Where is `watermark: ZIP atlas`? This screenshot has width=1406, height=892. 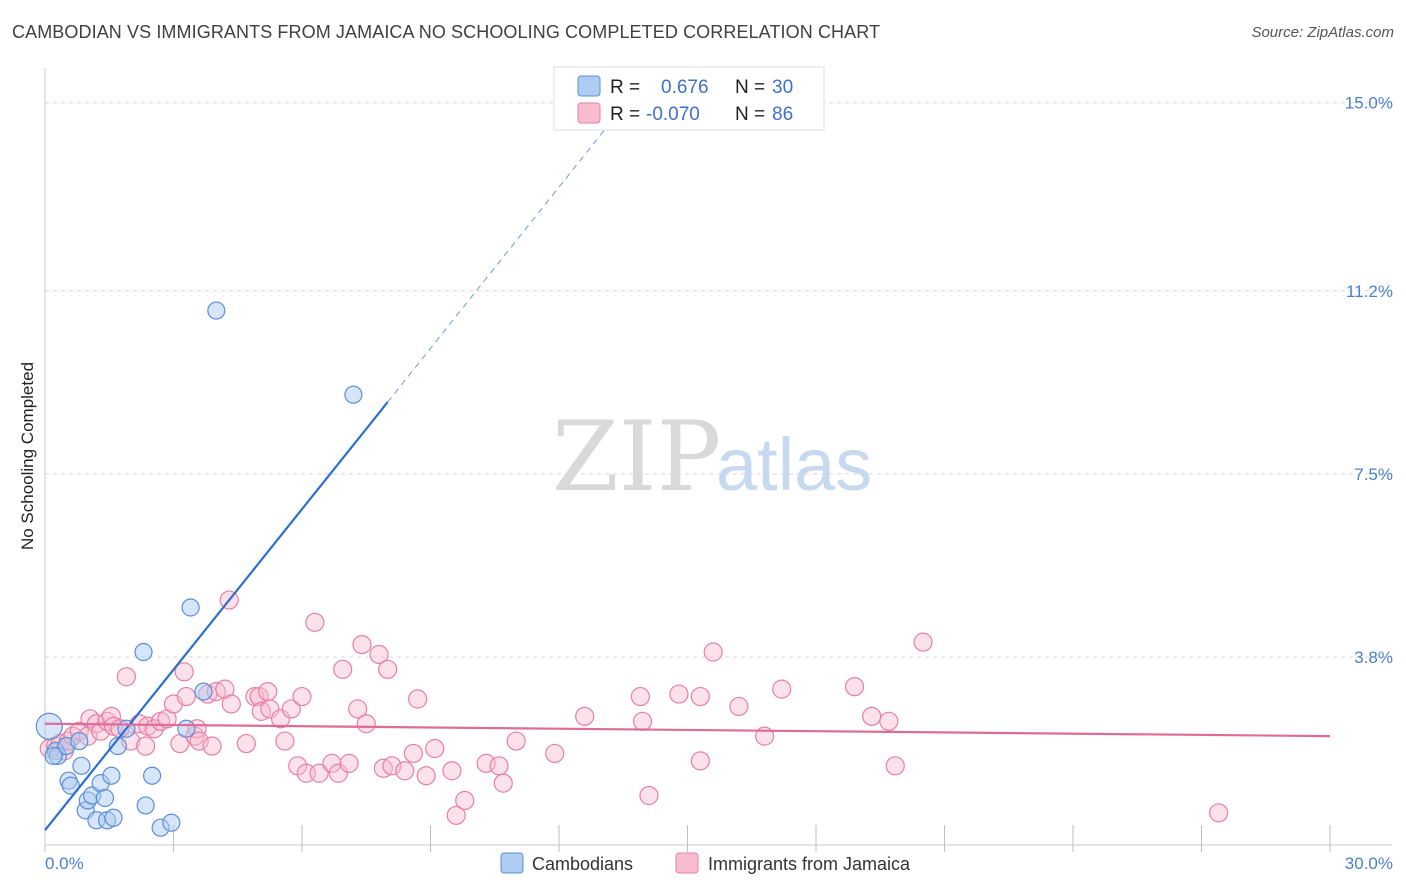 watermark: ZIP atlas is located at coordinates (712, 457).